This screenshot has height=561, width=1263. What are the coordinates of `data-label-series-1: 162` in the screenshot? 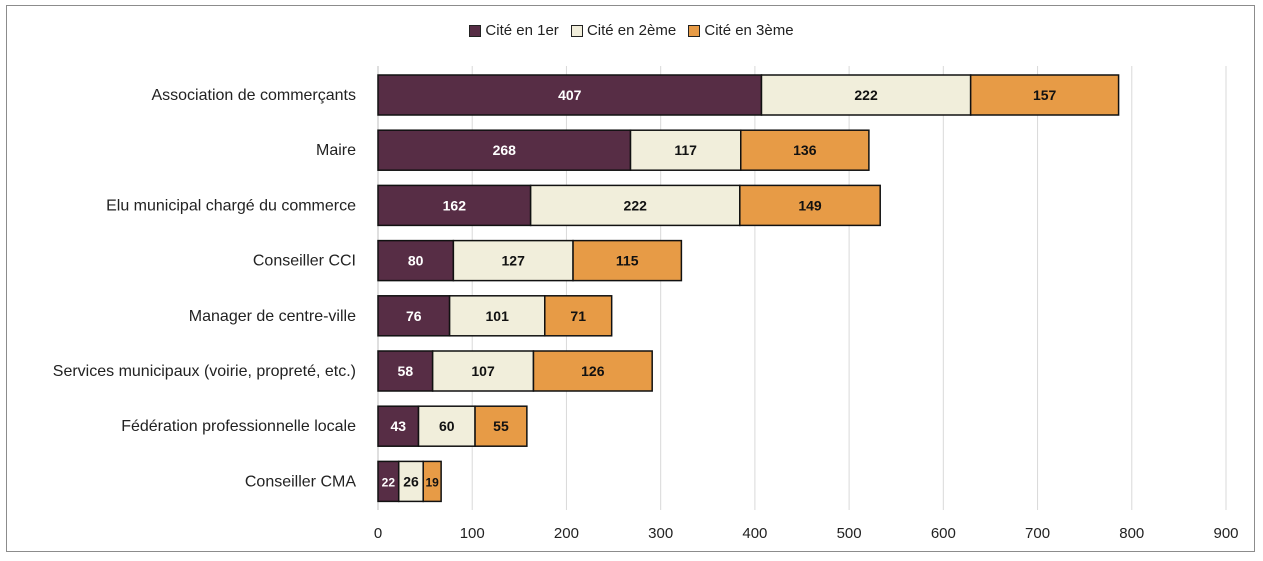 It's located at (455, 205).